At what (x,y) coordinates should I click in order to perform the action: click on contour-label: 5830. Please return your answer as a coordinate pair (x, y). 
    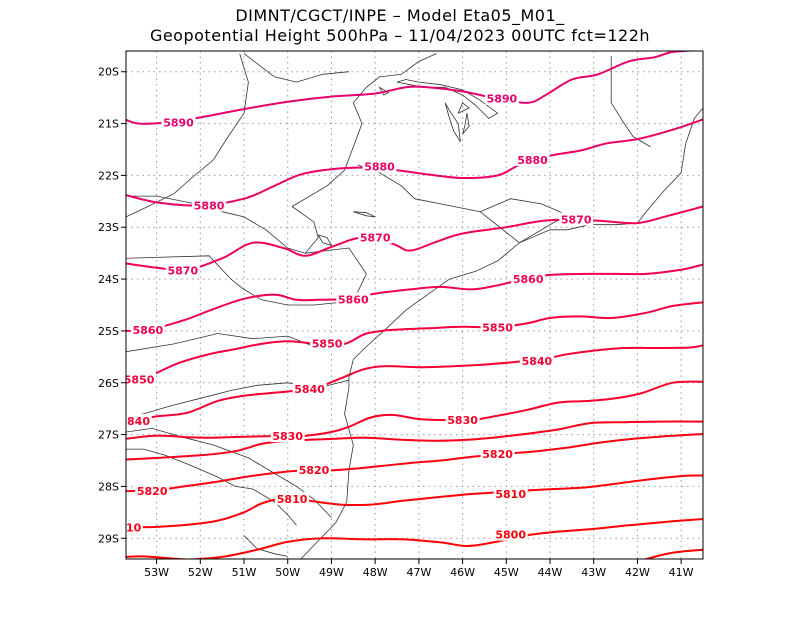
    Looking at the image, I should click on (462, 420).